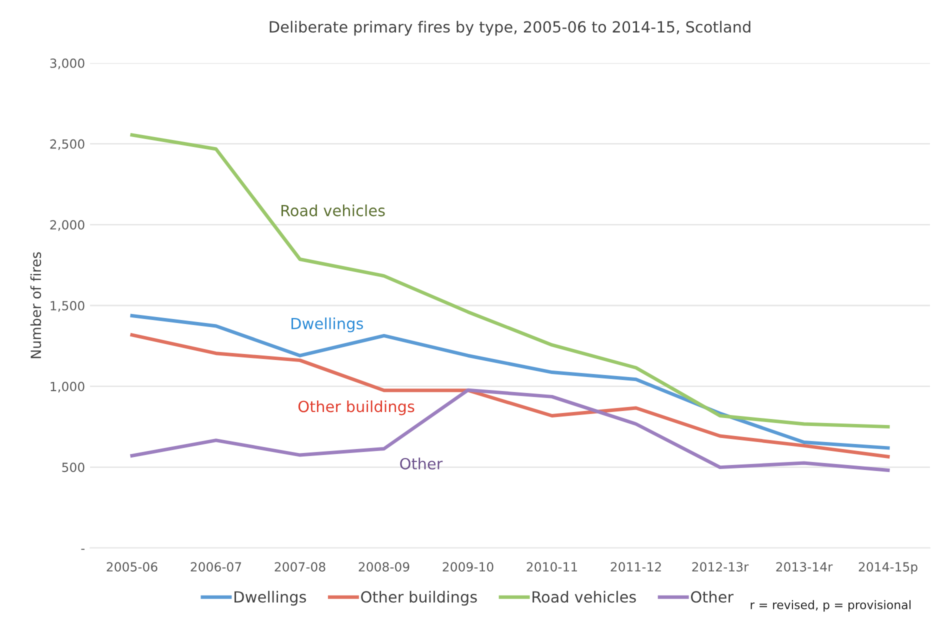  What do you see at coordinates (67, 306) in the screenshot?
I see `y-tick-label: 1,500` at bounding box center [67, 306].